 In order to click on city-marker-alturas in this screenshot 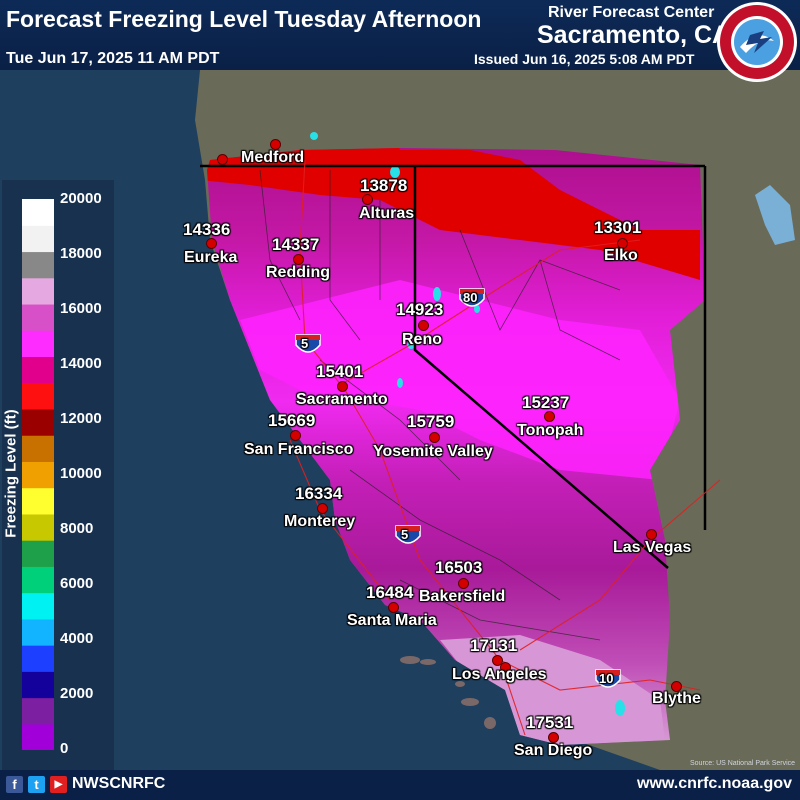, I will do `click(367, 199)`.